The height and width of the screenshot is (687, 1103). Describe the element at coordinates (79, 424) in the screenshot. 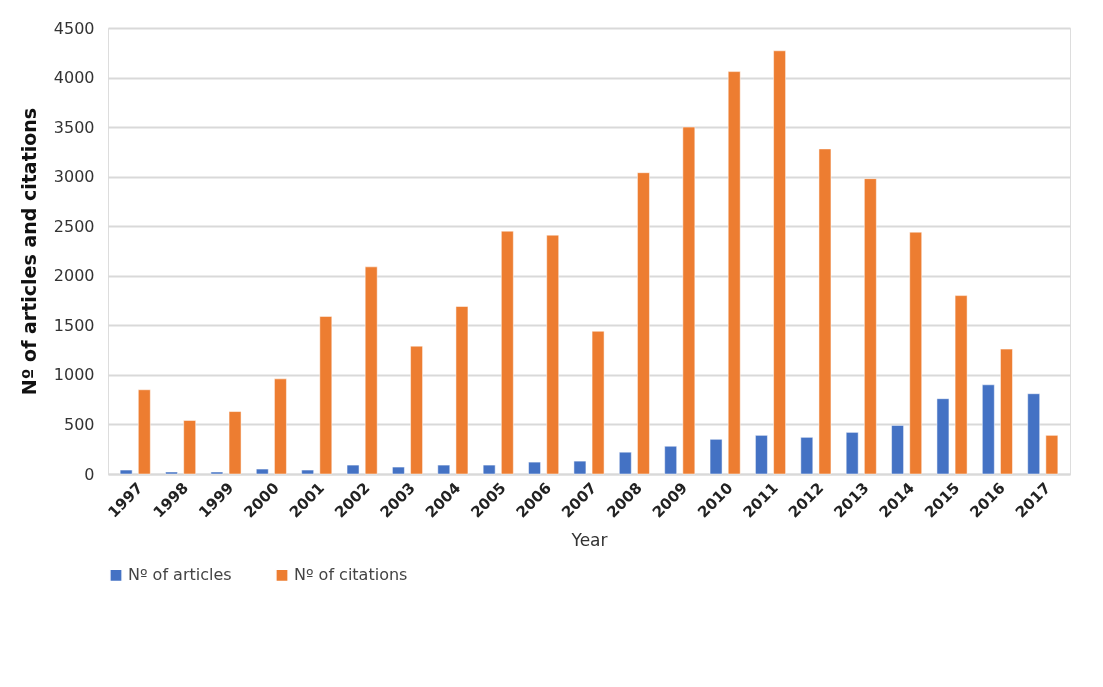

I see `y-tick-label: 500` at that location.